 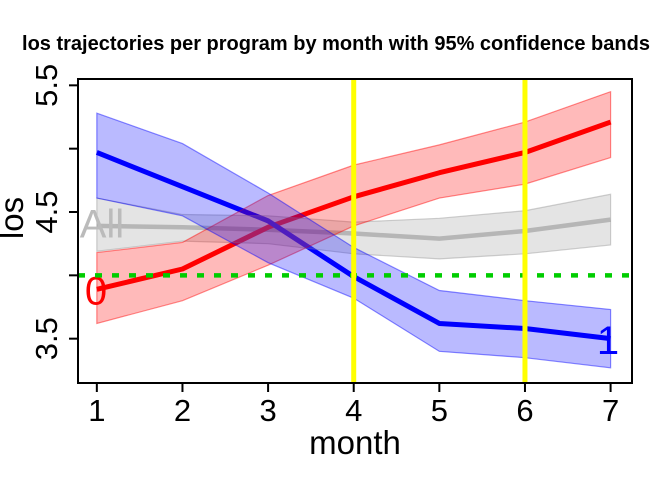 I want to click on x-tick-label-2: 2, so click(x=182, y=410).